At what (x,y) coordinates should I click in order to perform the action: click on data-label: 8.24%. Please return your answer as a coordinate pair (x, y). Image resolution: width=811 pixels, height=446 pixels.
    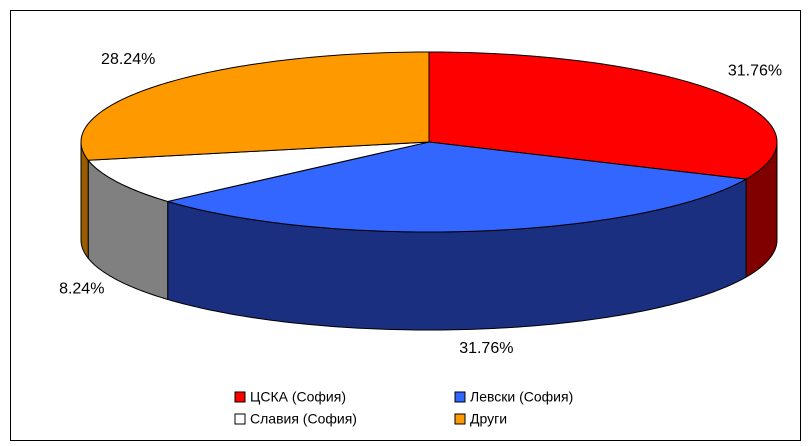
    Looking at the image, I should click on (81, 288).